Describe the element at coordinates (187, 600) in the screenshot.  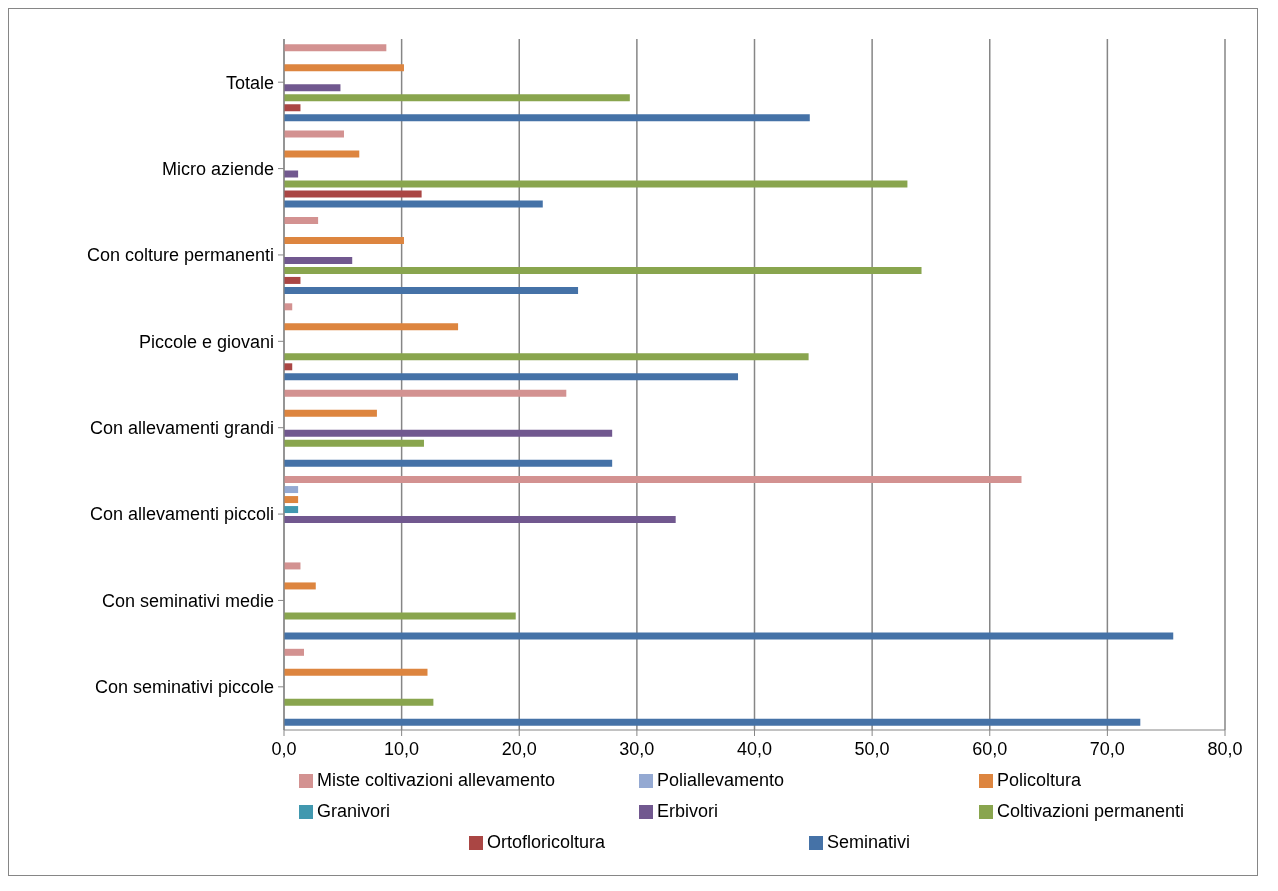
I see `y-tick-label: Con seminativi medie` at that location.